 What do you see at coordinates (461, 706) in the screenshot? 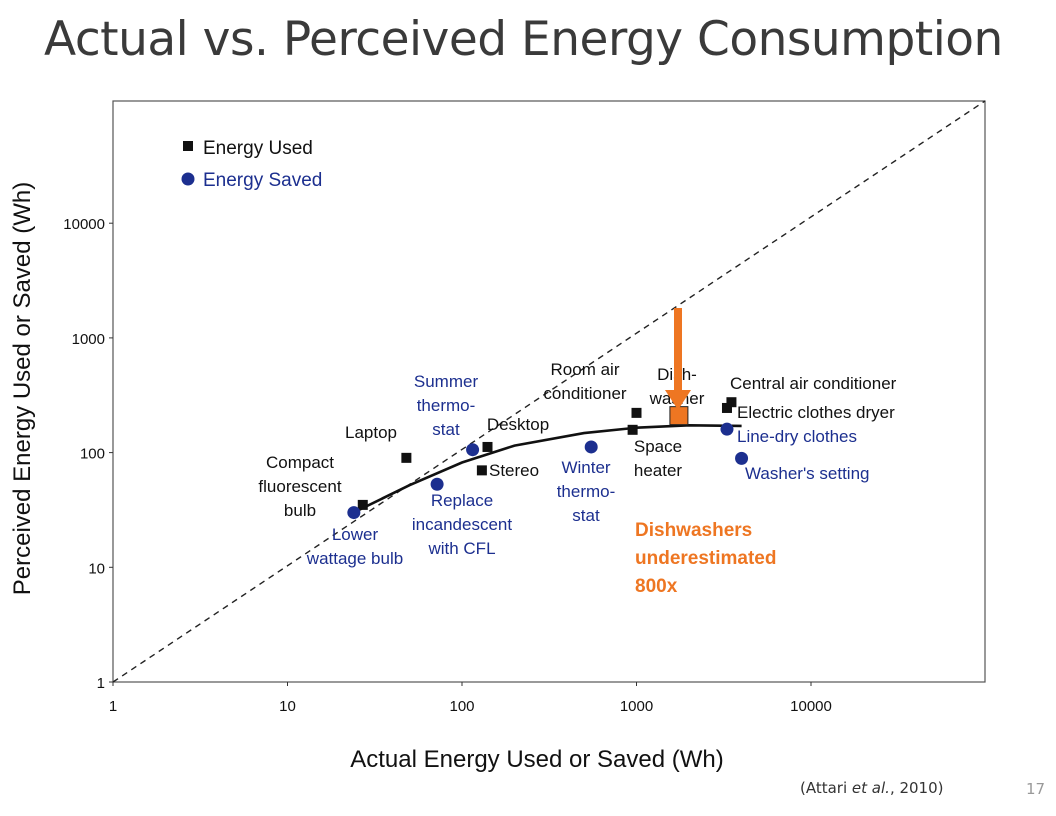
I see `x-tick-label: 100` at bounding box center [461, 706].